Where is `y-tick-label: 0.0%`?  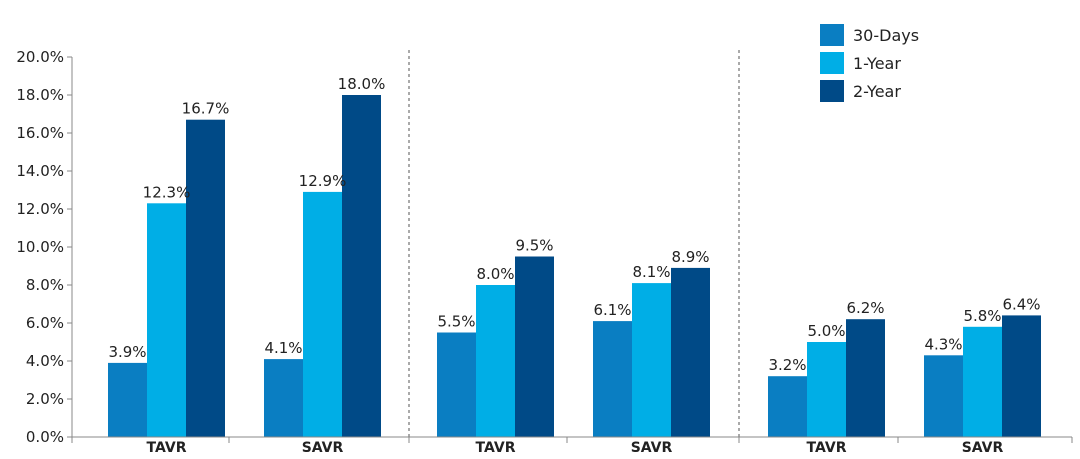
y-tick-label: 0.0% is located at coordinates (45, 437).